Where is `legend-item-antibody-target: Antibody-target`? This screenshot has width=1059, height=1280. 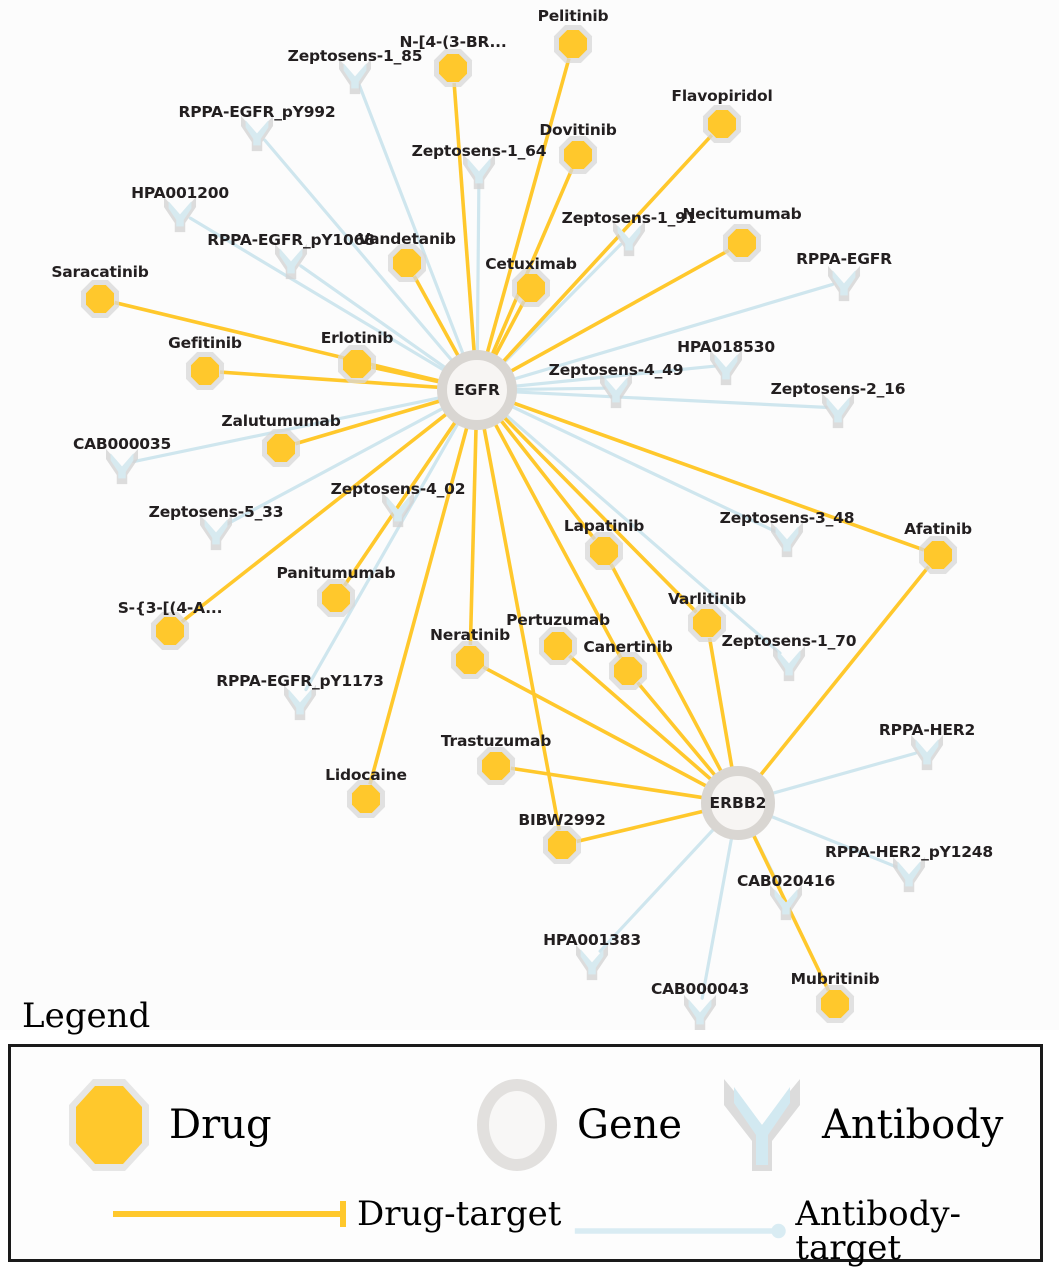
legend-item-antibody-target: Antibody-target is located at coordinates (806, 1231).